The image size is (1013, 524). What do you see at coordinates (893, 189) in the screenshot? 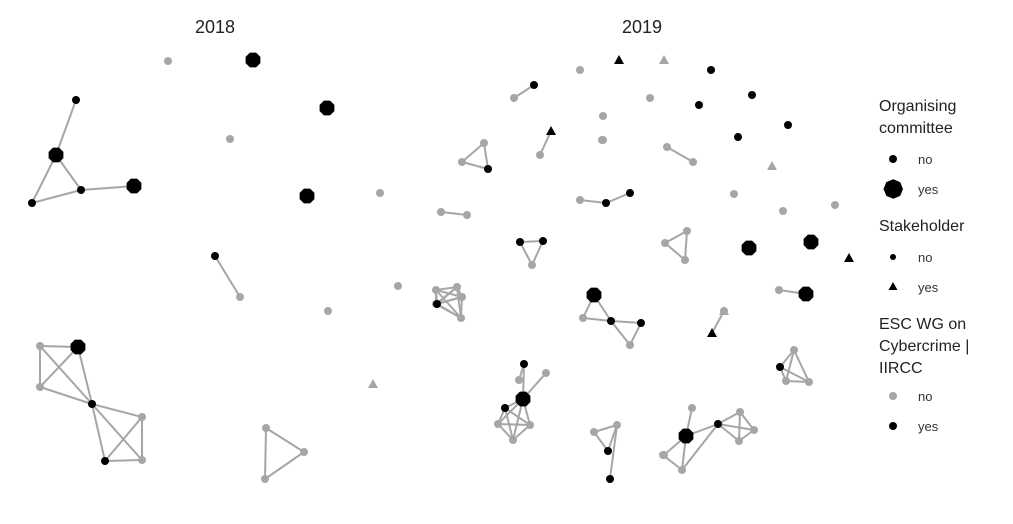
I see `legend-oc-yes-swatch` at bounding box center [893, 189].